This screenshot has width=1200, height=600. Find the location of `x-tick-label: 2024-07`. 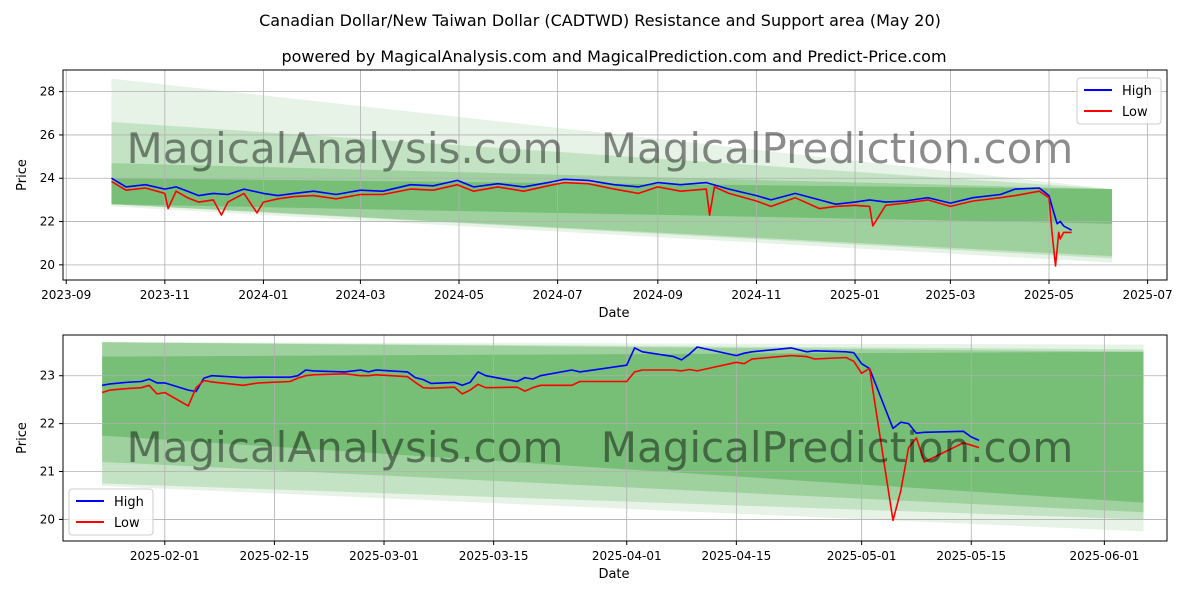

x-tick-label: 2024-07 is located at coordinates (558, 295).